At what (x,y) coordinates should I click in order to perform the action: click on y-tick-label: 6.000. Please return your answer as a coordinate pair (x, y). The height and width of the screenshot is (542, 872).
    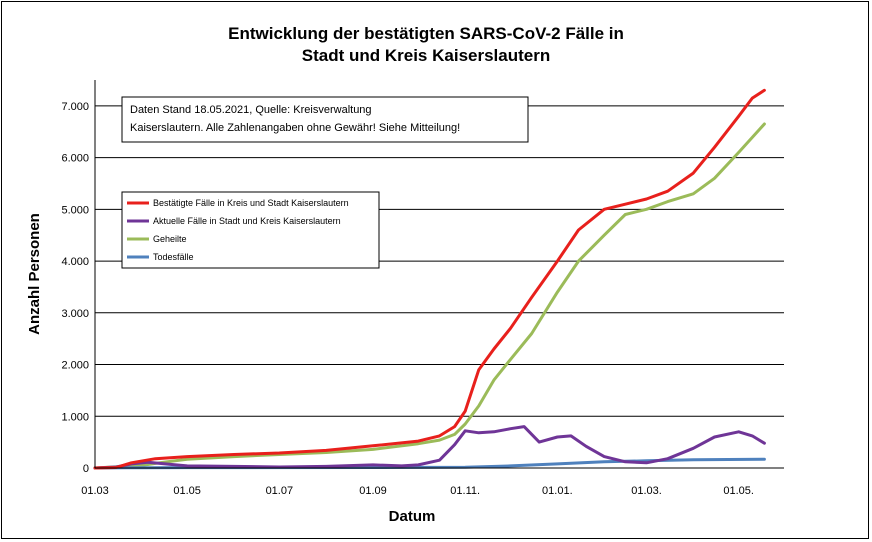
    Looking at the image, I should click on (75, 159).